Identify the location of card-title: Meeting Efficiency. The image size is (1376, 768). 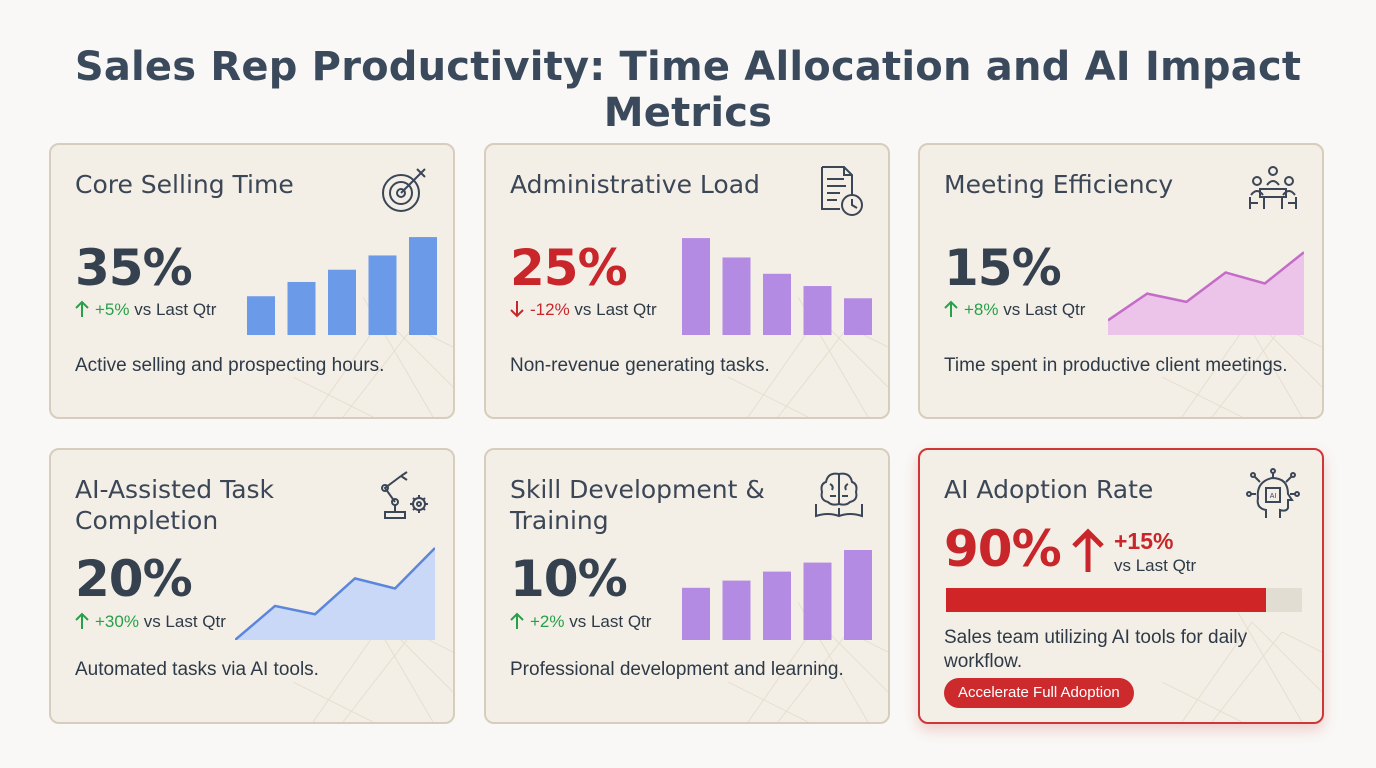
(1059, 184).